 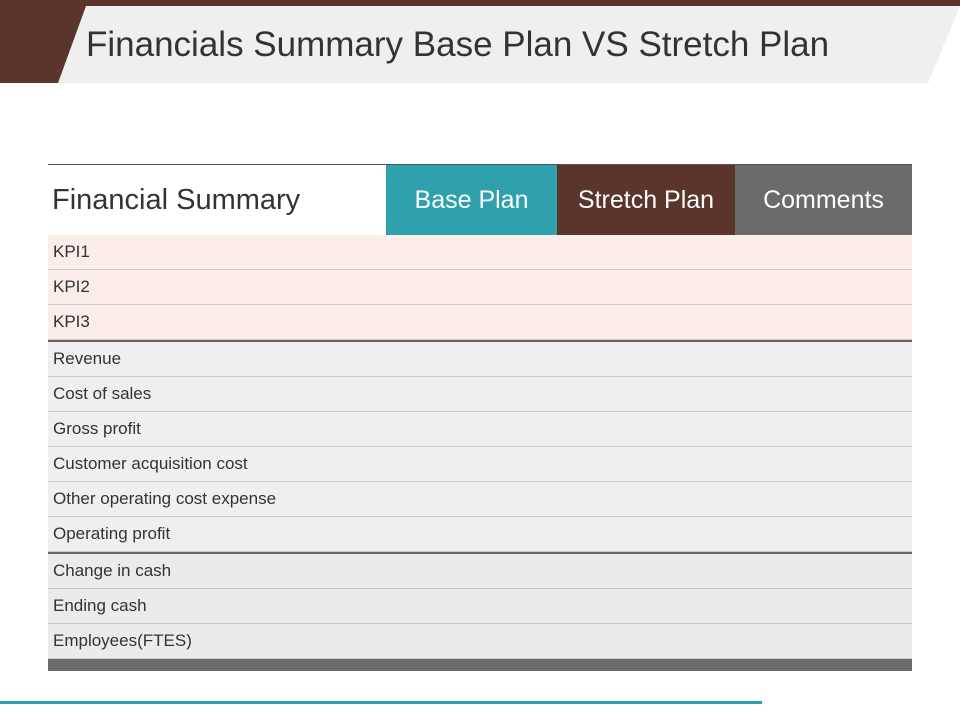 I want to click on header-stretch-plan: Stretch Plan, so click(x=646, y=200).